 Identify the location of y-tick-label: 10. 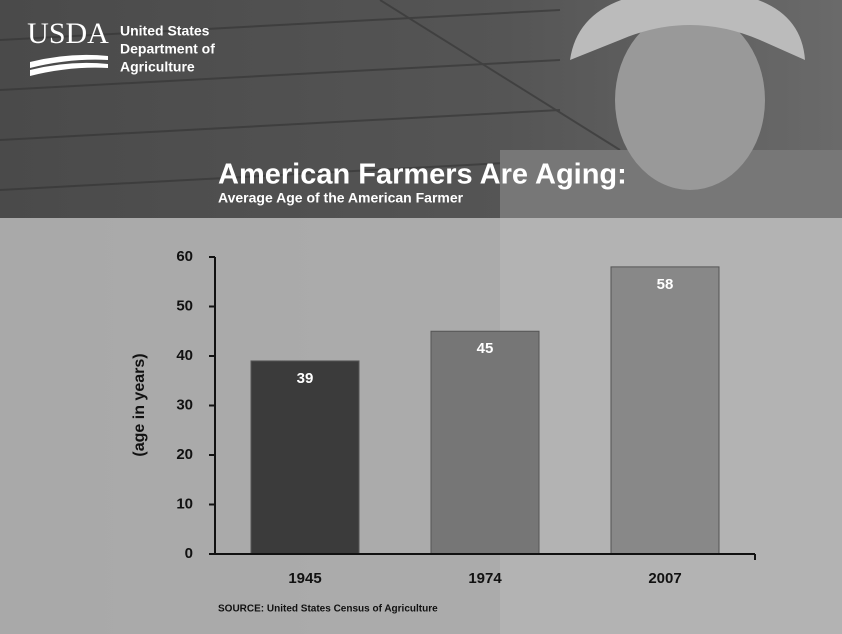
(184, 503).